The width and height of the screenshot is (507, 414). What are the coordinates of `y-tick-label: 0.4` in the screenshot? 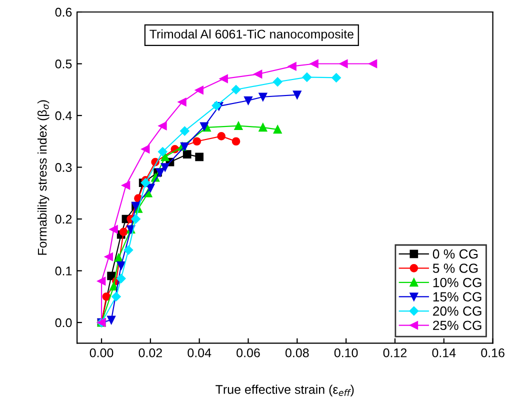 It's located at (63, 115).